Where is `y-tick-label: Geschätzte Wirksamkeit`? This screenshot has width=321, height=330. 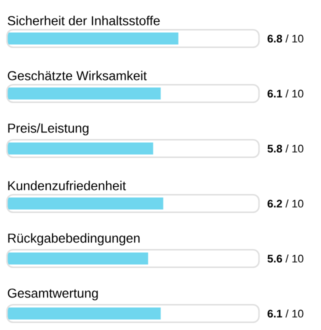 y-tick-label: Geschätzte Wirksamkeit is located at coordinates (77, 75).